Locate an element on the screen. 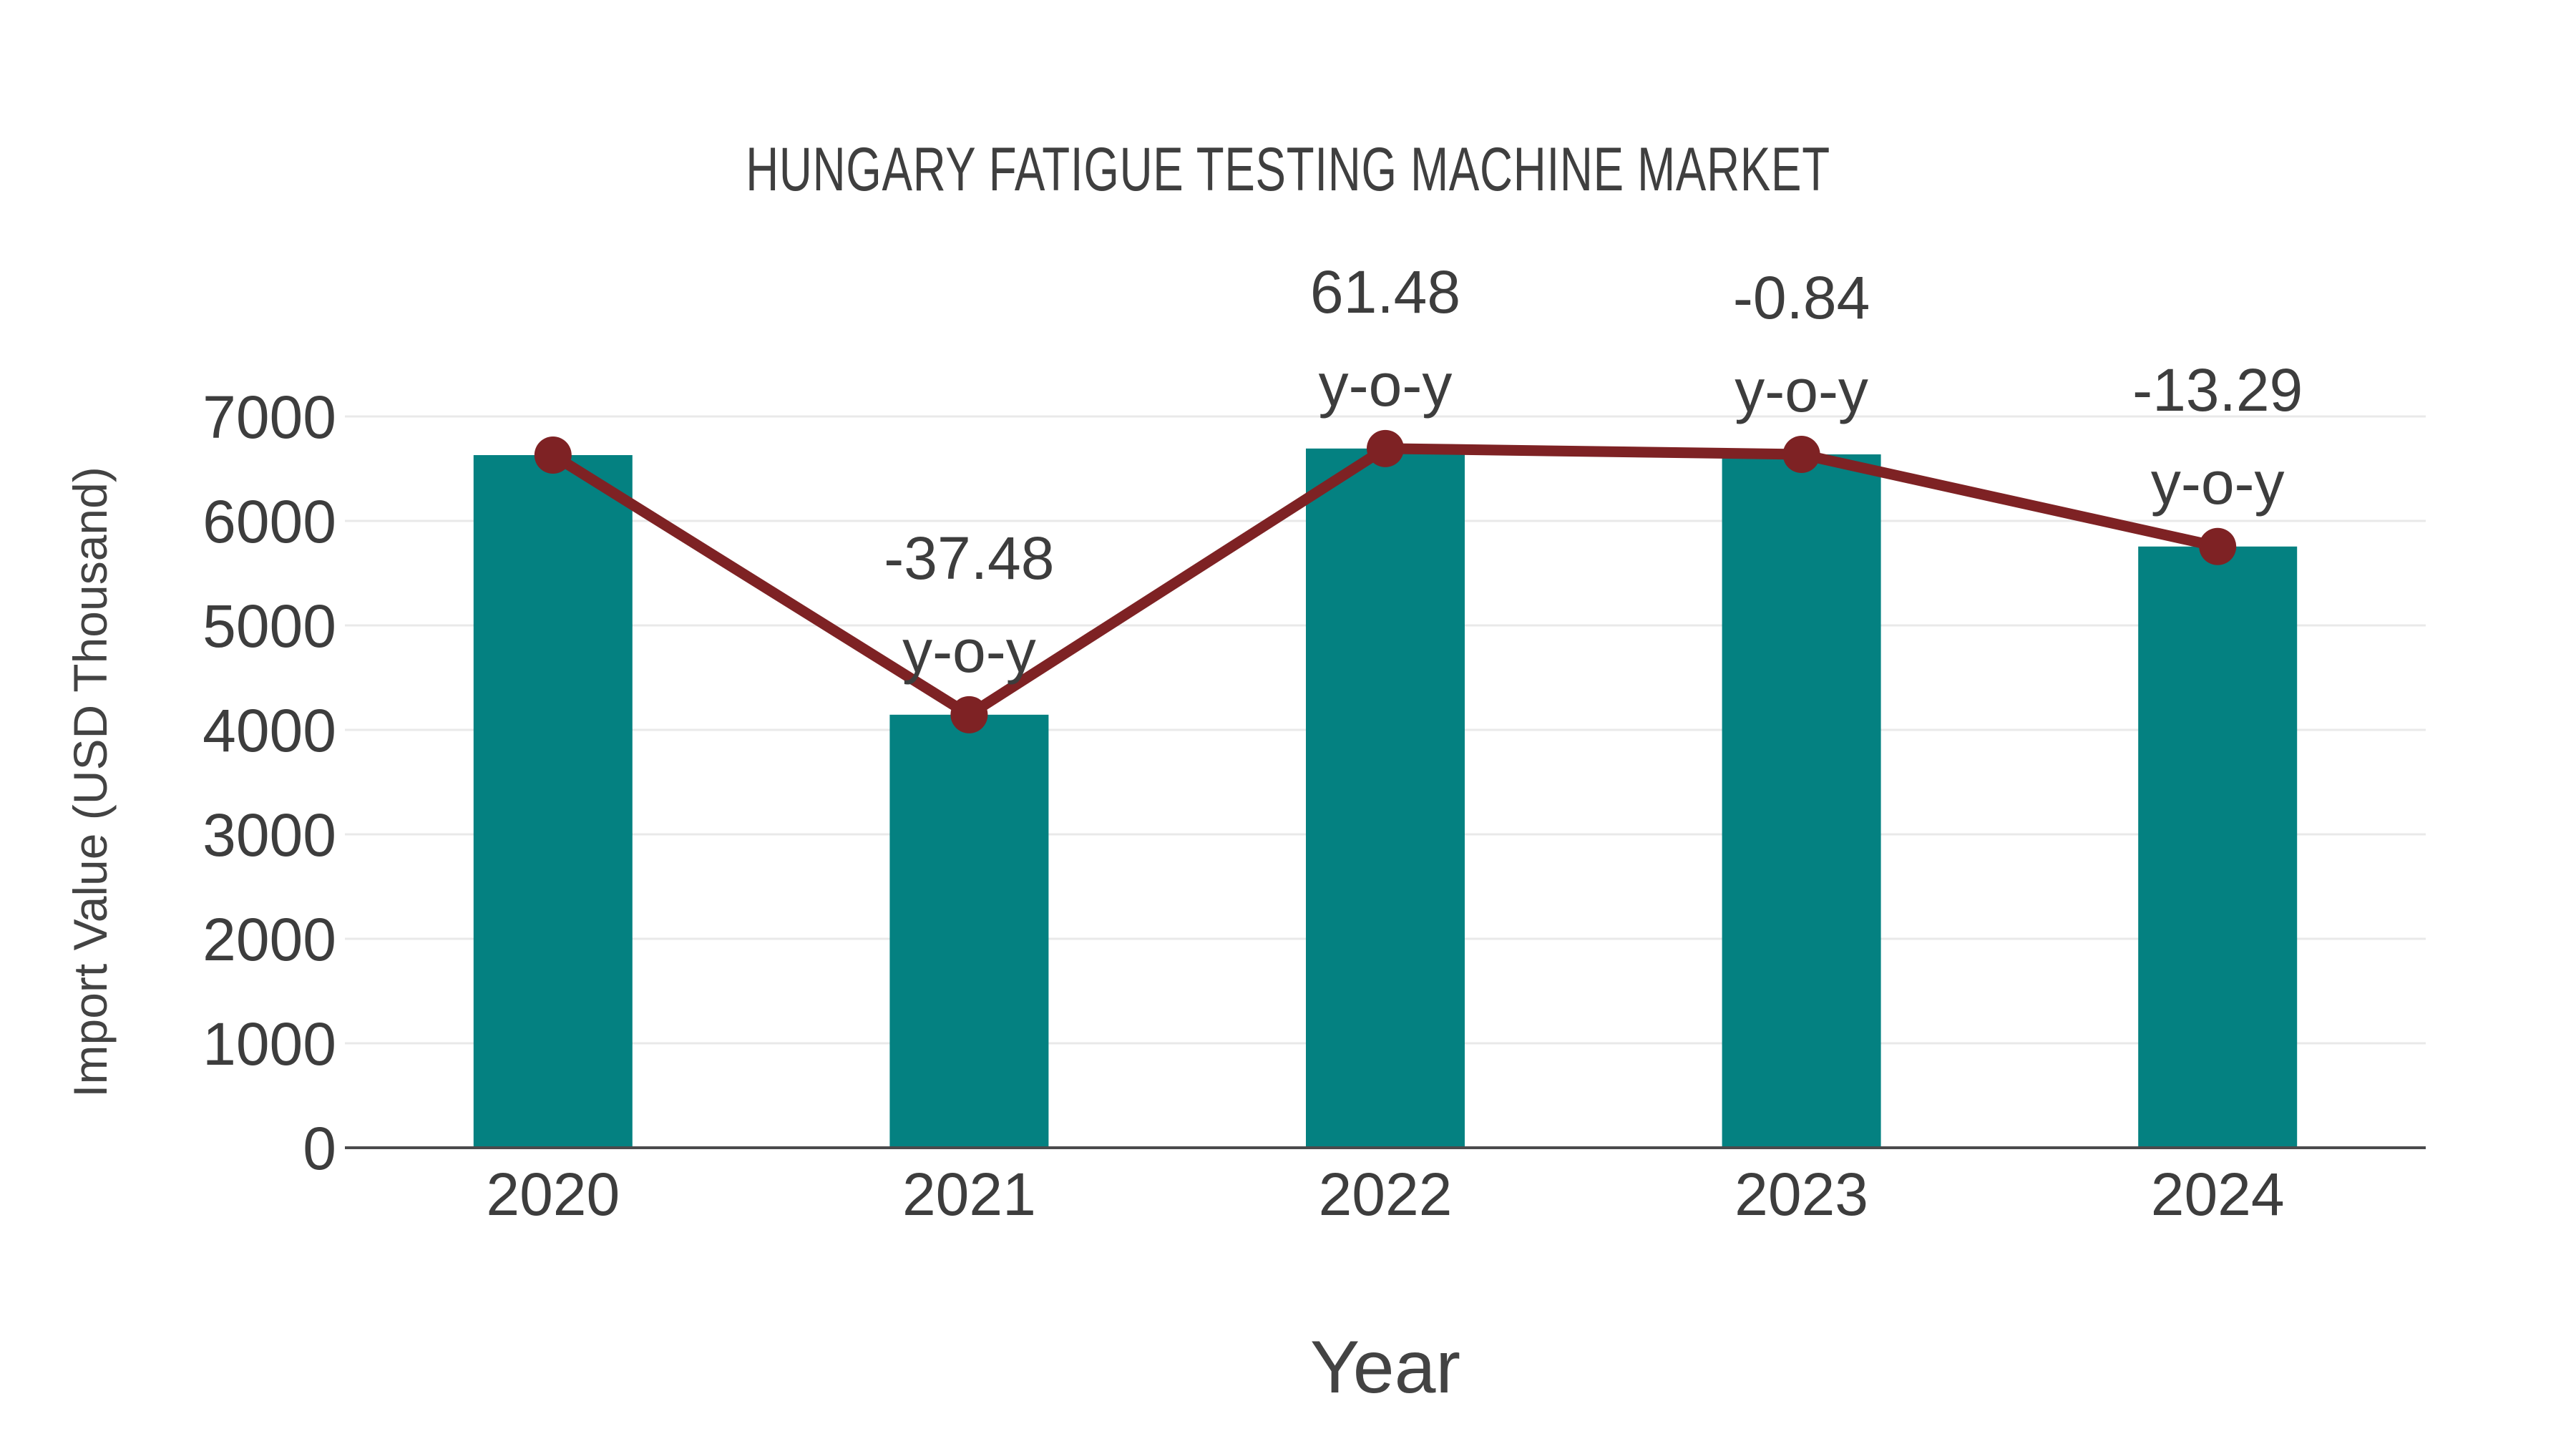  x-tick-label: 2024 is located at coordinates (2218, 1194).